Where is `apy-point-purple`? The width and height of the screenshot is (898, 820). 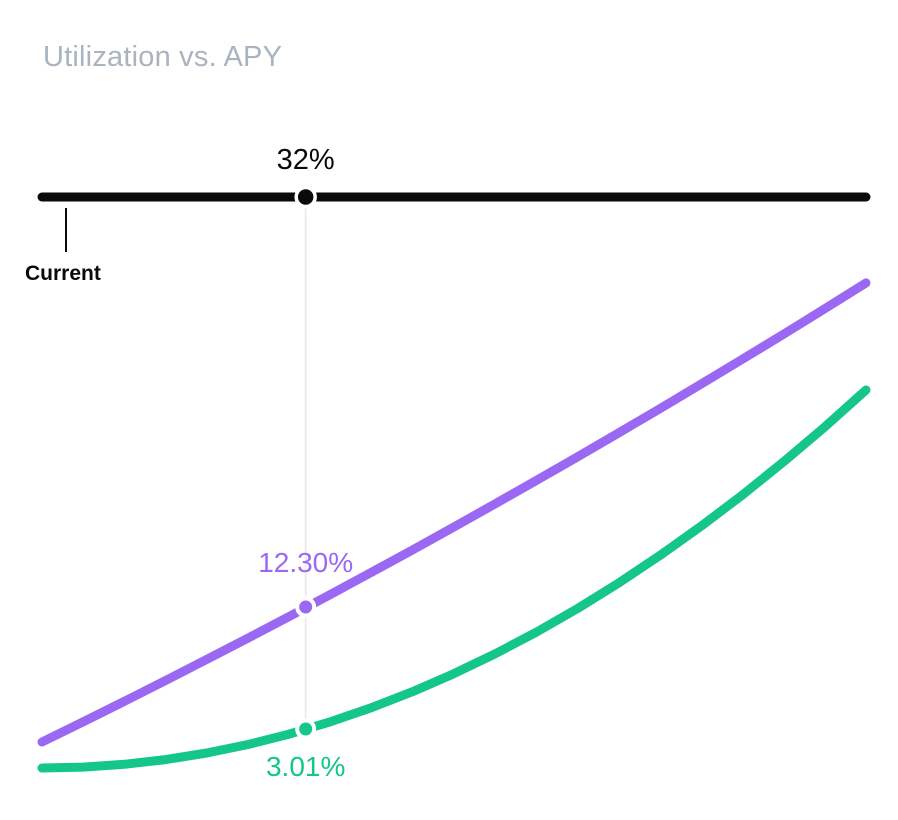 apy-point-purple is located at coordinates (306, 607).